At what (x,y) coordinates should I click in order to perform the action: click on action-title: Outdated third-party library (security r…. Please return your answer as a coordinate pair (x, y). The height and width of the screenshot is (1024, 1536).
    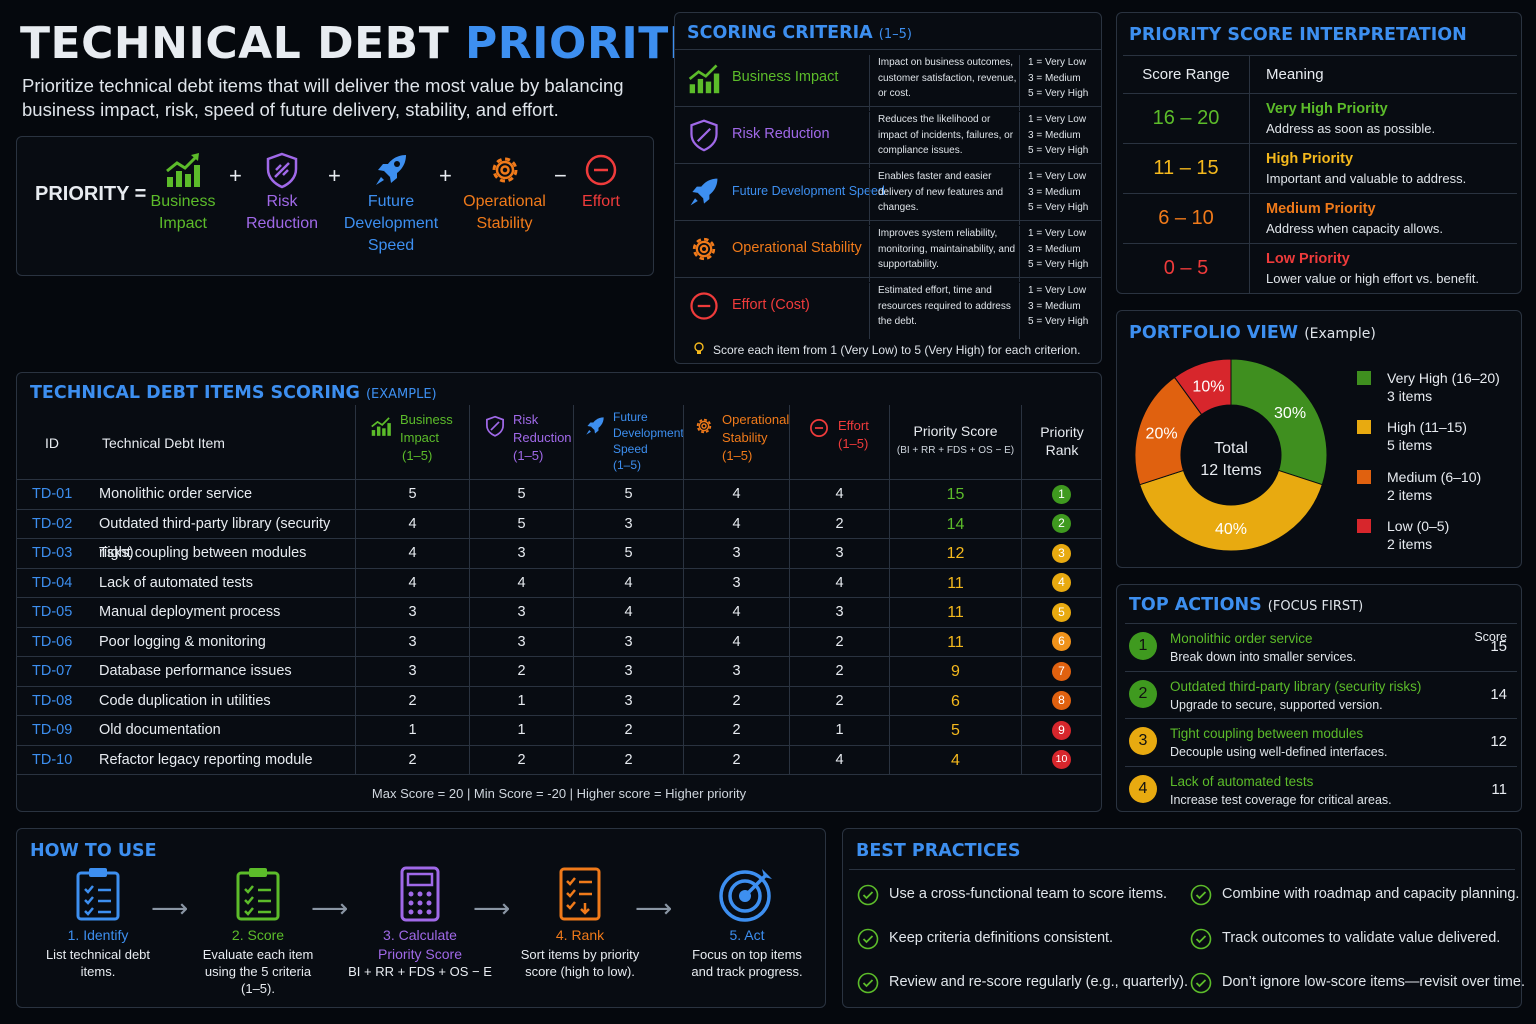
    Looking at the image, I should click on (1296, 686).